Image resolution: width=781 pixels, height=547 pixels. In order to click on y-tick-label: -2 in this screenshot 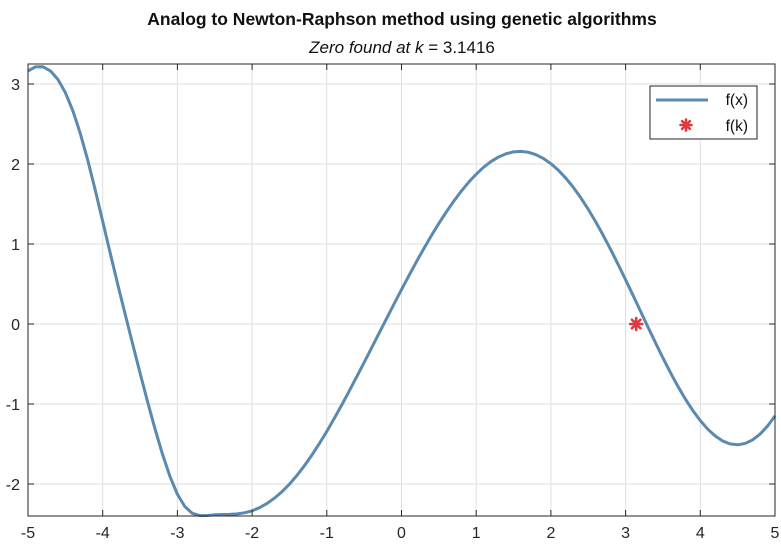, I will do `click(13, 485)`.